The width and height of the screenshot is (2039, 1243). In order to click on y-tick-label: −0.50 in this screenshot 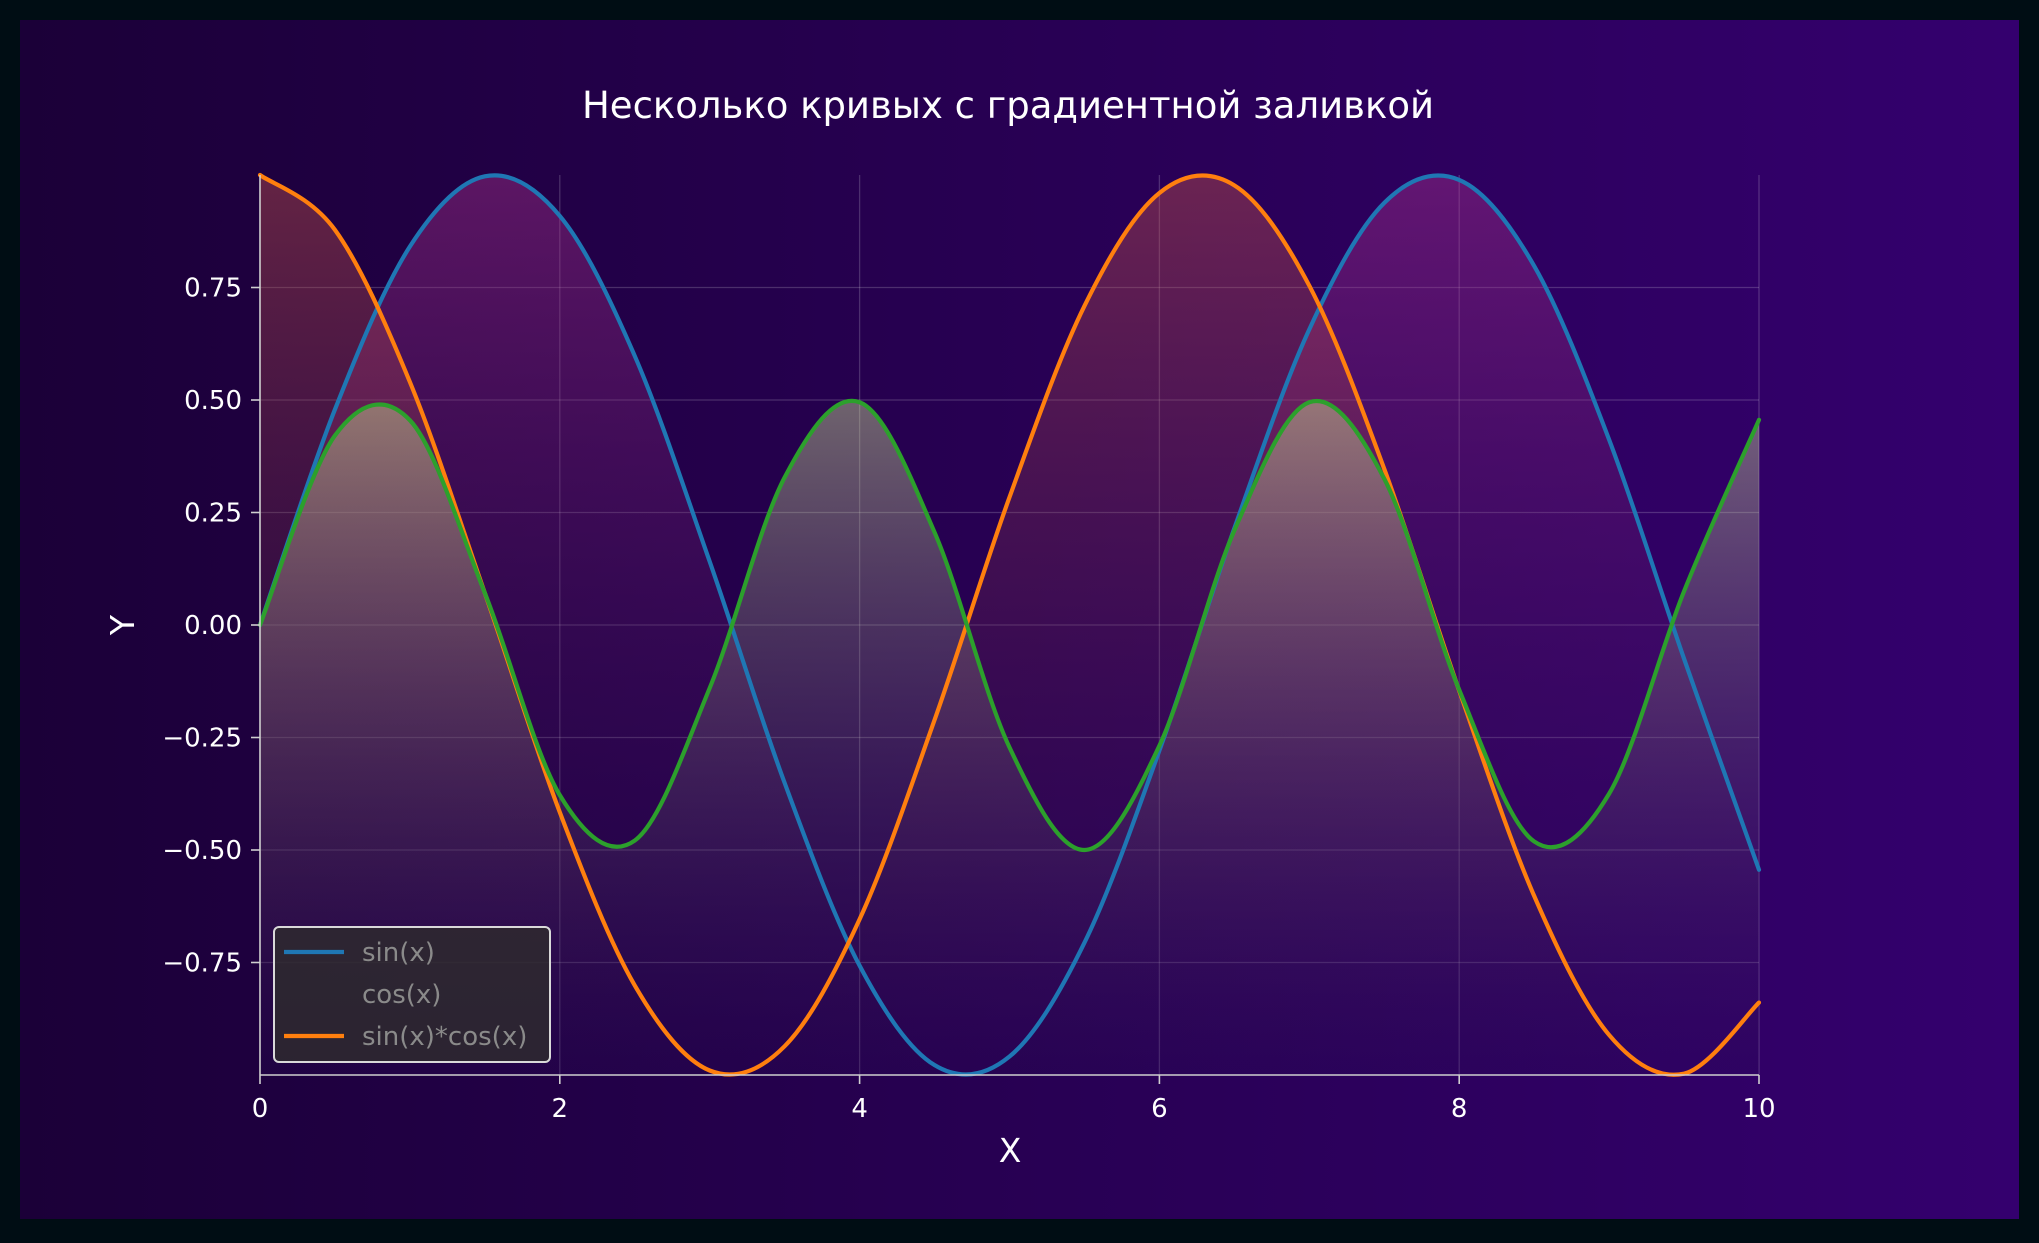, I will do `click(202, 851)`.